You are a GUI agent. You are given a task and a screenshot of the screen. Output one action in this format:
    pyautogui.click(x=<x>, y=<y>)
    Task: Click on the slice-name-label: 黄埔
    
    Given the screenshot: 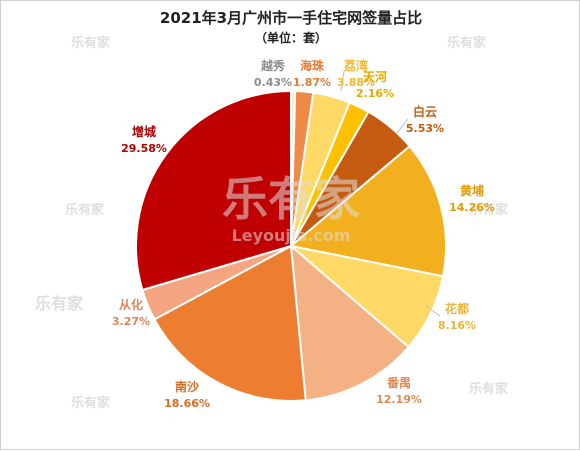 What is the action you would take?
    pyautogui.click(x=472, y=190)
    